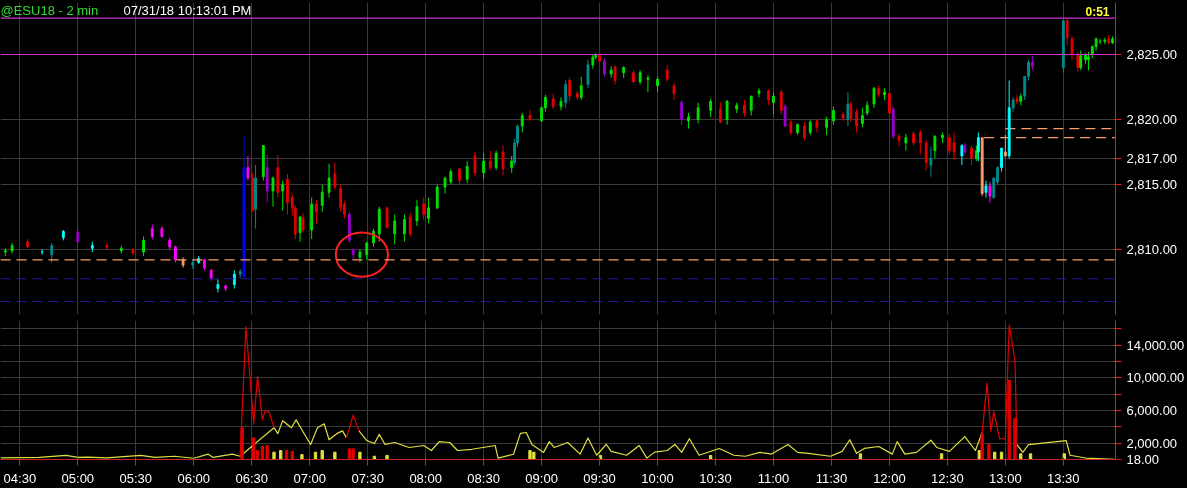 Image resolution: width=1187 pixels, height=488 pixels. Describe the element at coordinates (1152, 158) in the screenshot. I see `y-tick-label: 2,817.00` at that location.